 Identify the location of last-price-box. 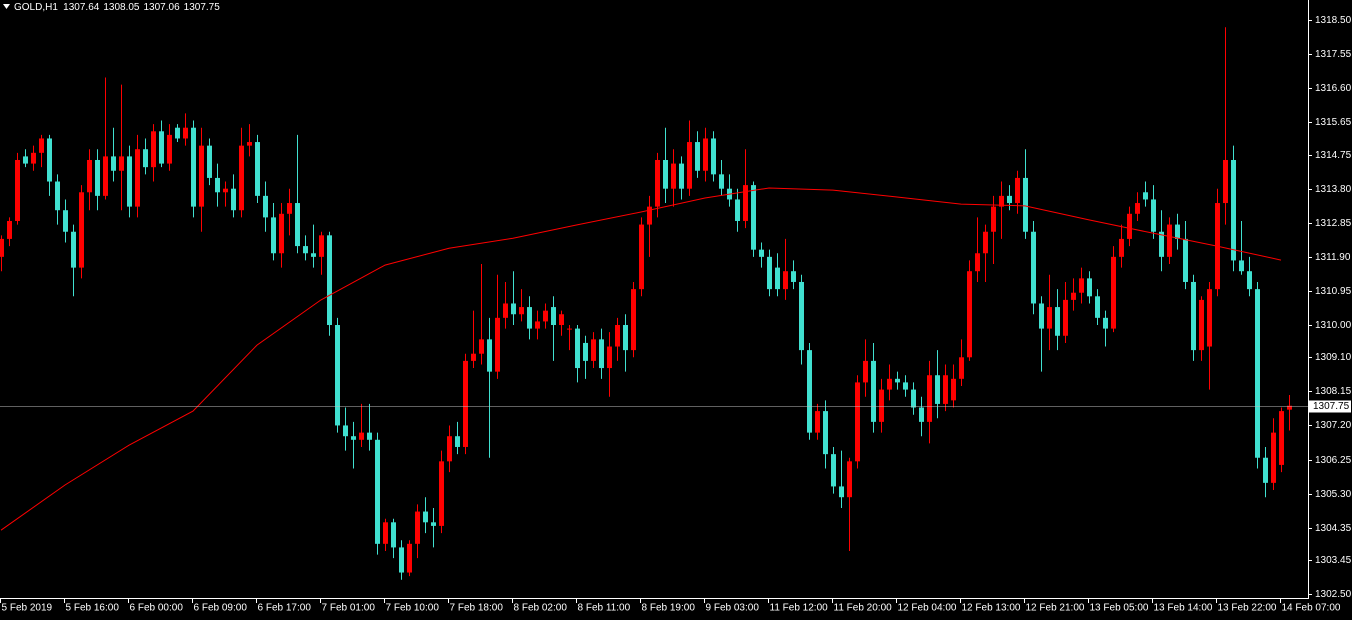
(1330, 406).